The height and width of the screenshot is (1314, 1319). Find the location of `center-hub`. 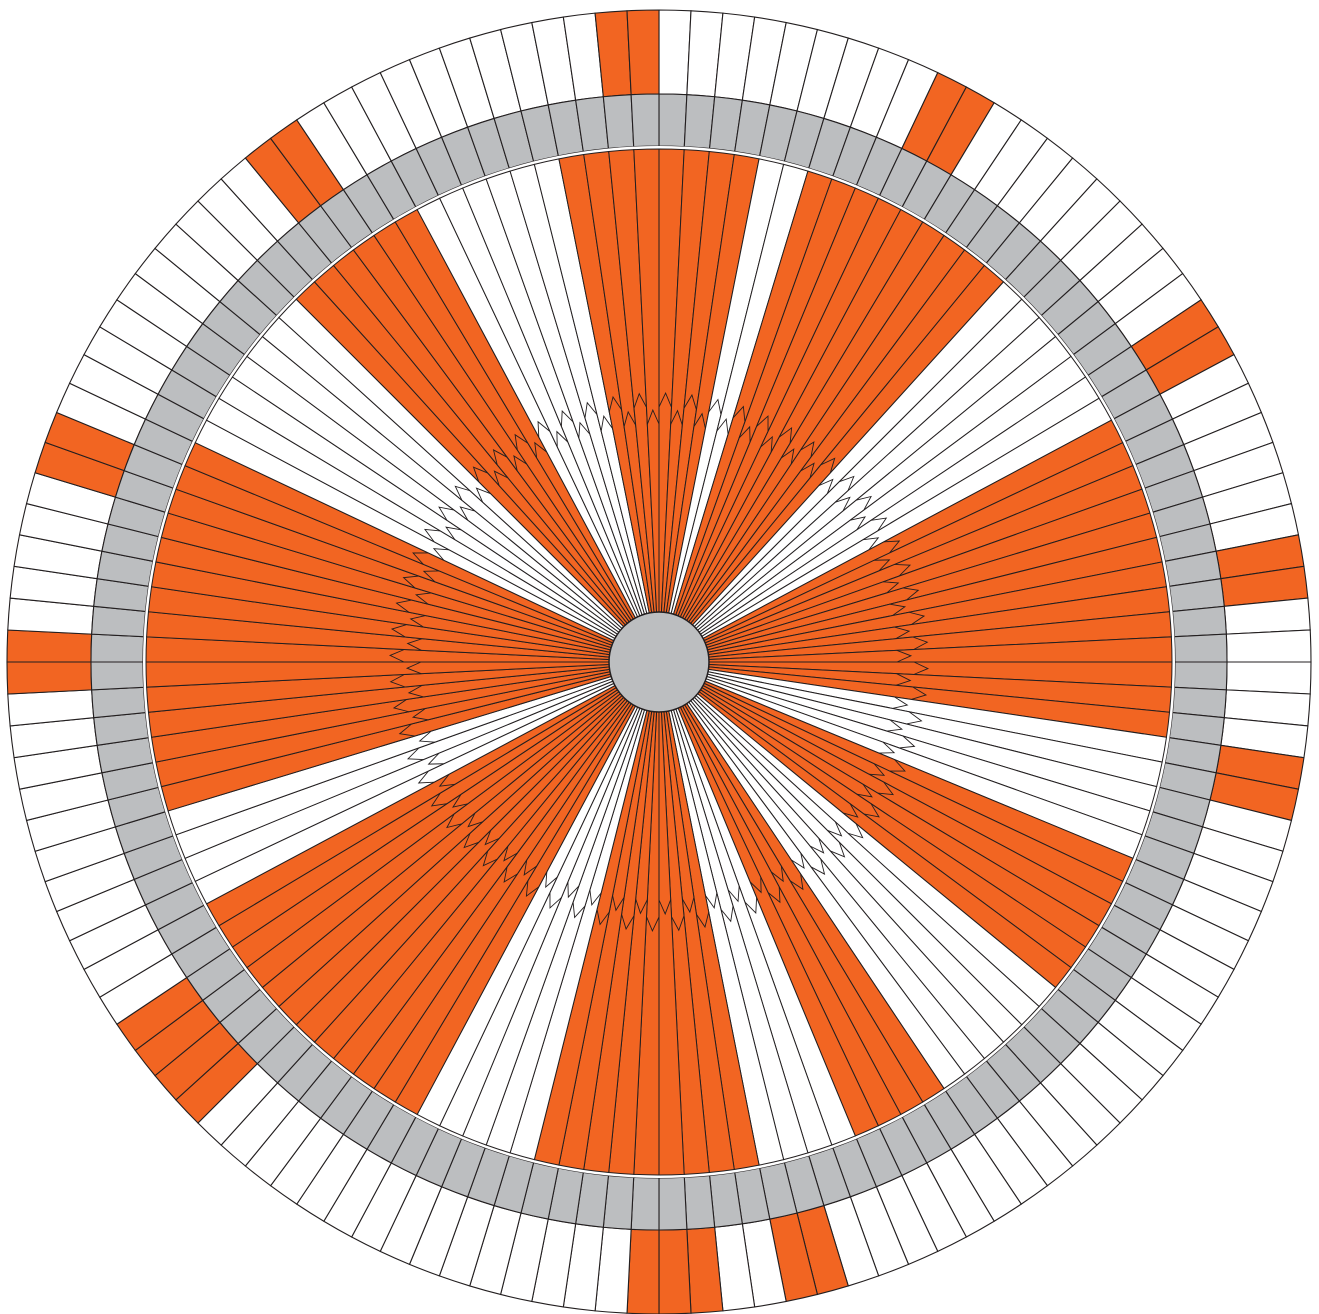

center-hub is located at coordinates (659, 662).